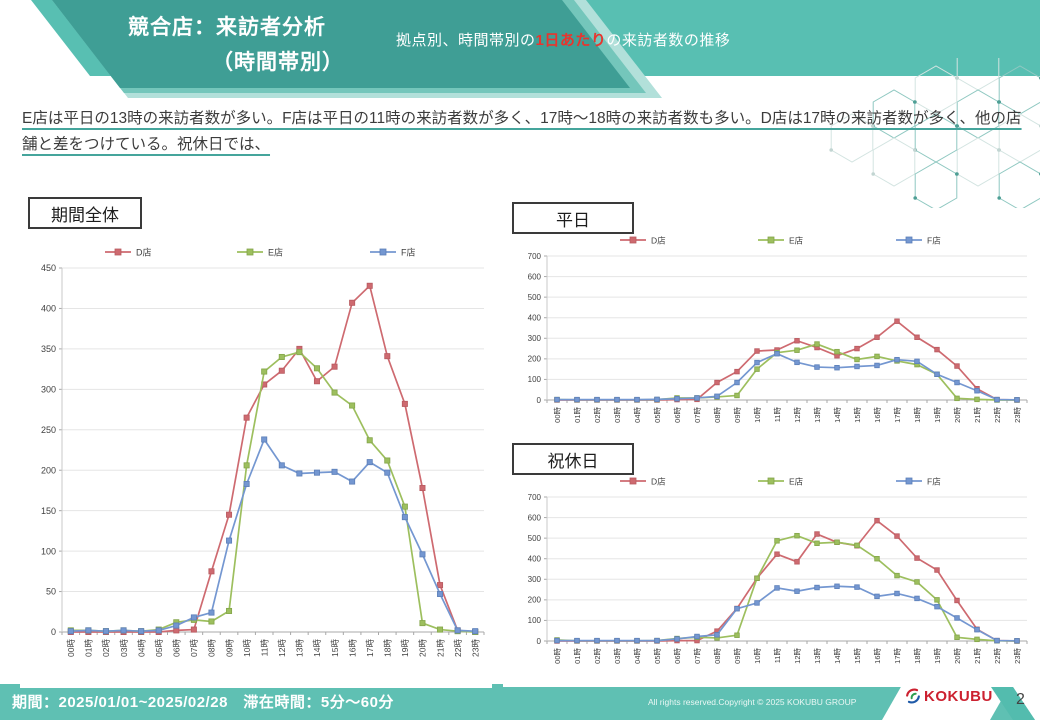  I want to click on svg-text: 04時, so click(141, 648).